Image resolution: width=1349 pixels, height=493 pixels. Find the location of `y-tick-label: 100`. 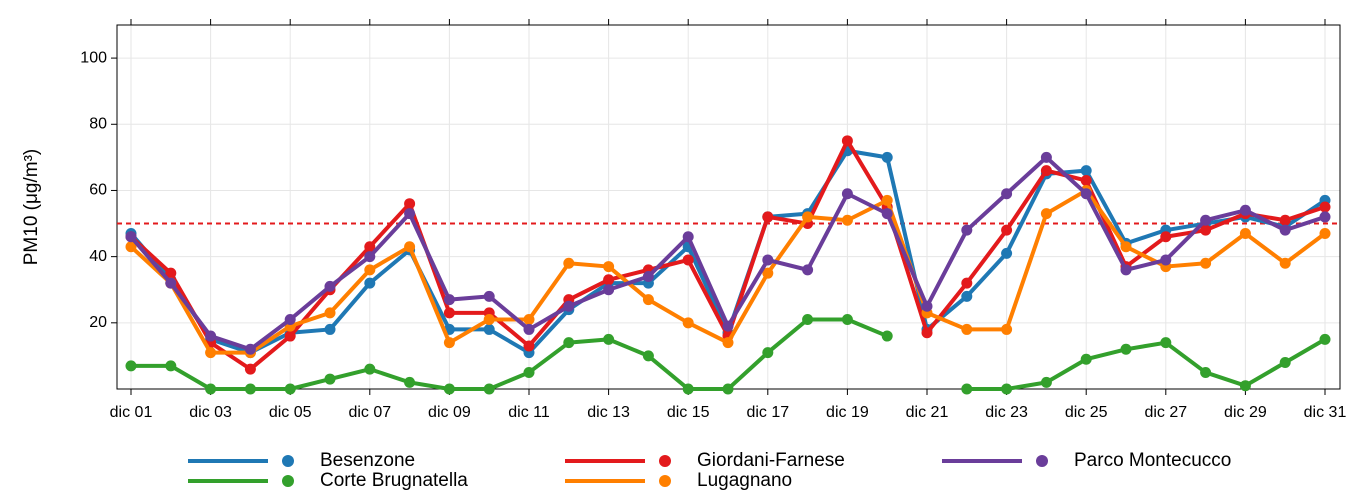

y-tick-label: 100 is located at coordinates (93, 57).